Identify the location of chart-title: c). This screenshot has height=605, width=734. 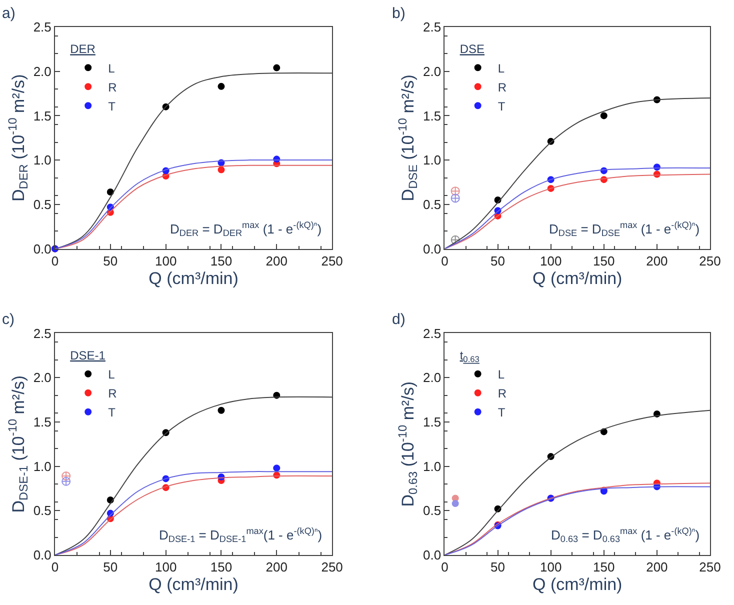
(8, 319).